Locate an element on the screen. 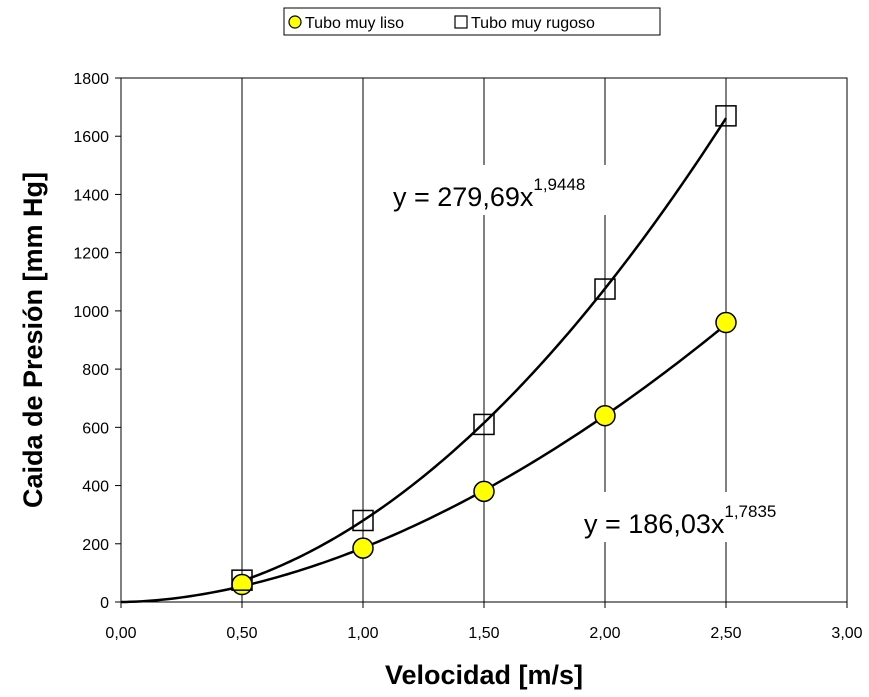  y-axis-ticks: 0 200 400 600 800 1000 1200 1400 1600 1800 is located at coordinates (97, 341).